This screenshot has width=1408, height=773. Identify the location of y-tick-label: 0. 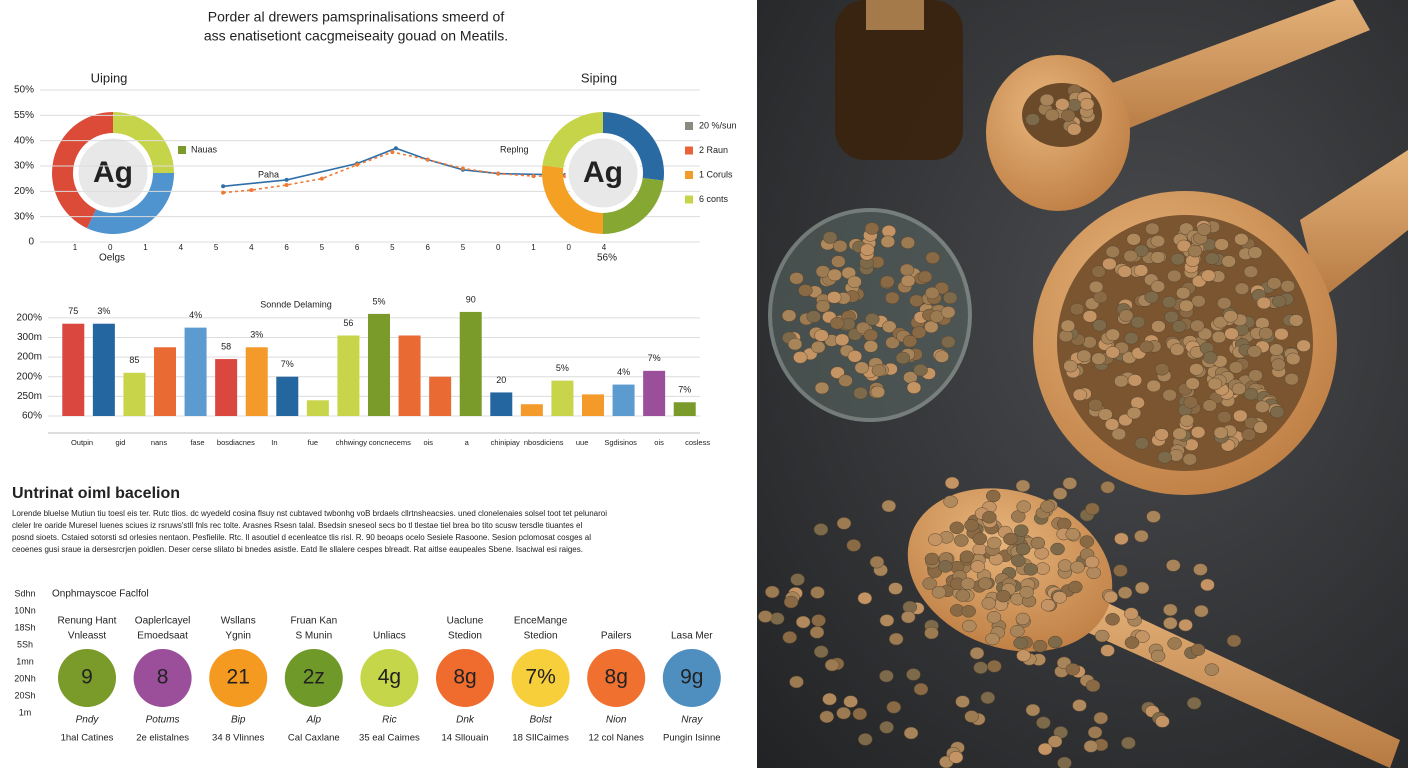
(31, 242).